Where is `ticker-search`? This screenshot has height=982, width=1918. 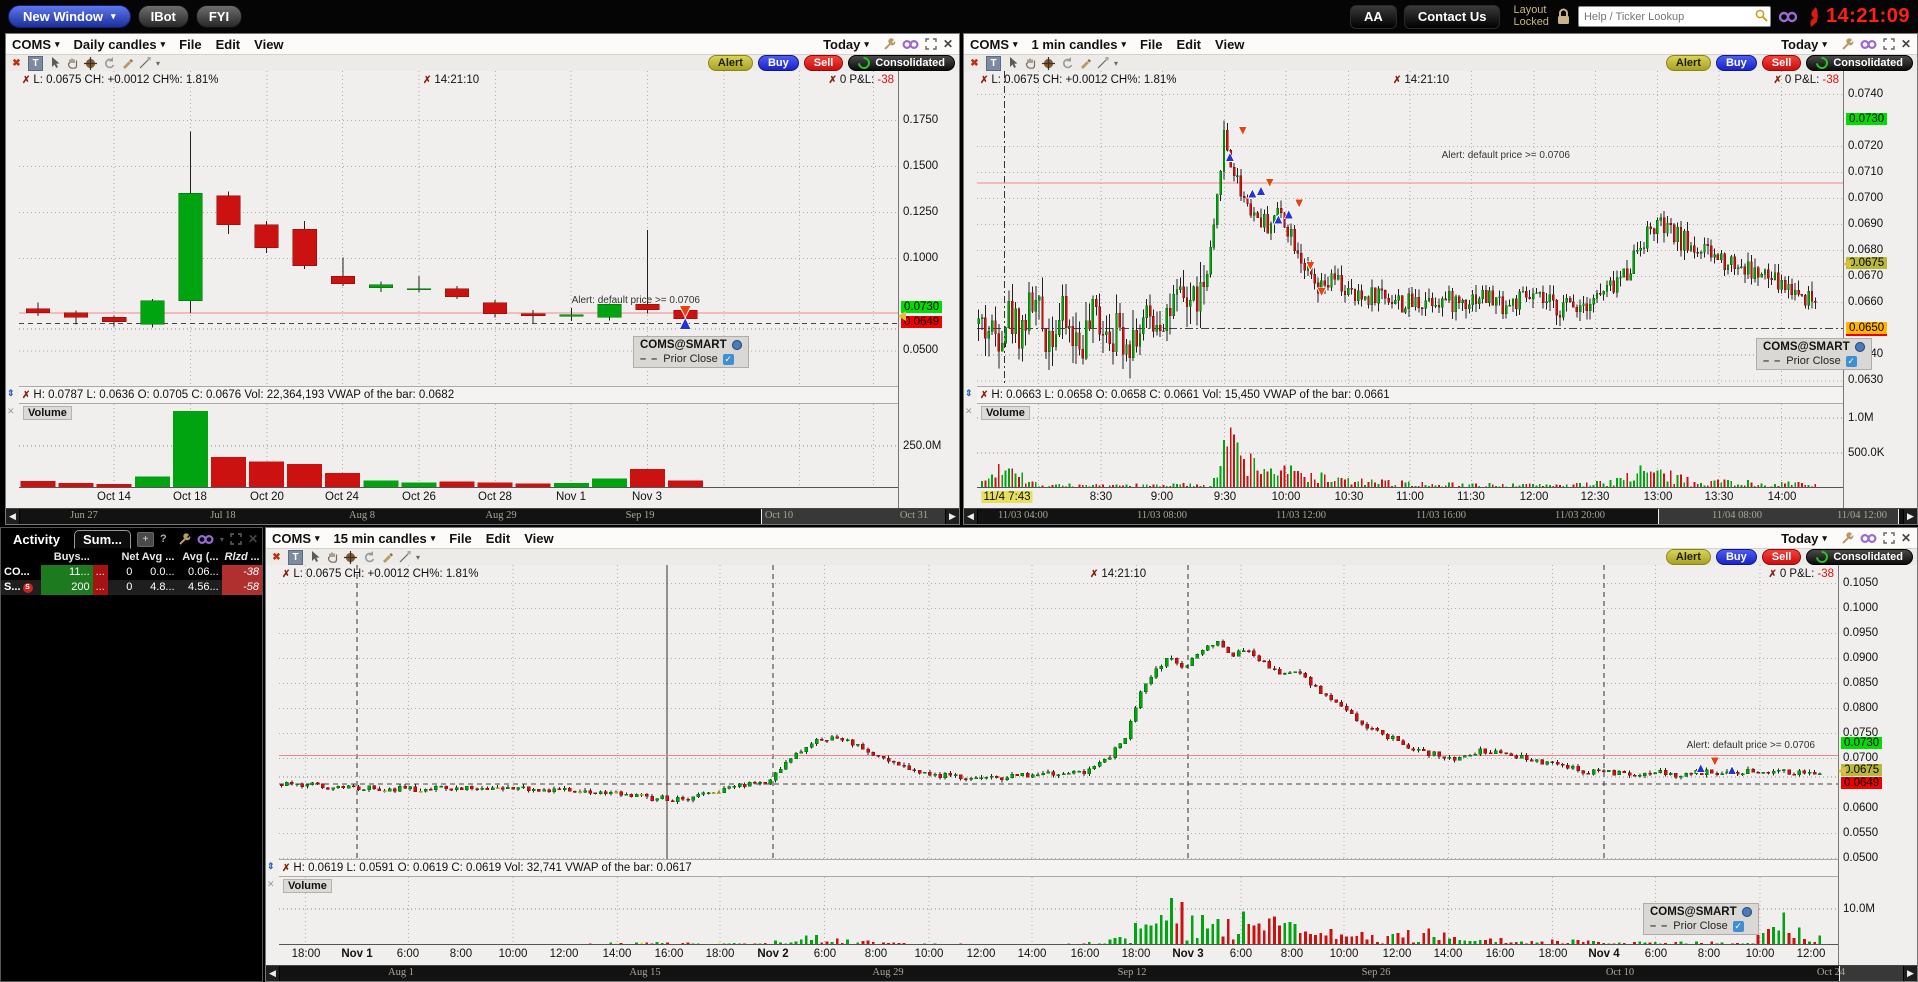 ticker-search is located at coordinates (1674, 16).